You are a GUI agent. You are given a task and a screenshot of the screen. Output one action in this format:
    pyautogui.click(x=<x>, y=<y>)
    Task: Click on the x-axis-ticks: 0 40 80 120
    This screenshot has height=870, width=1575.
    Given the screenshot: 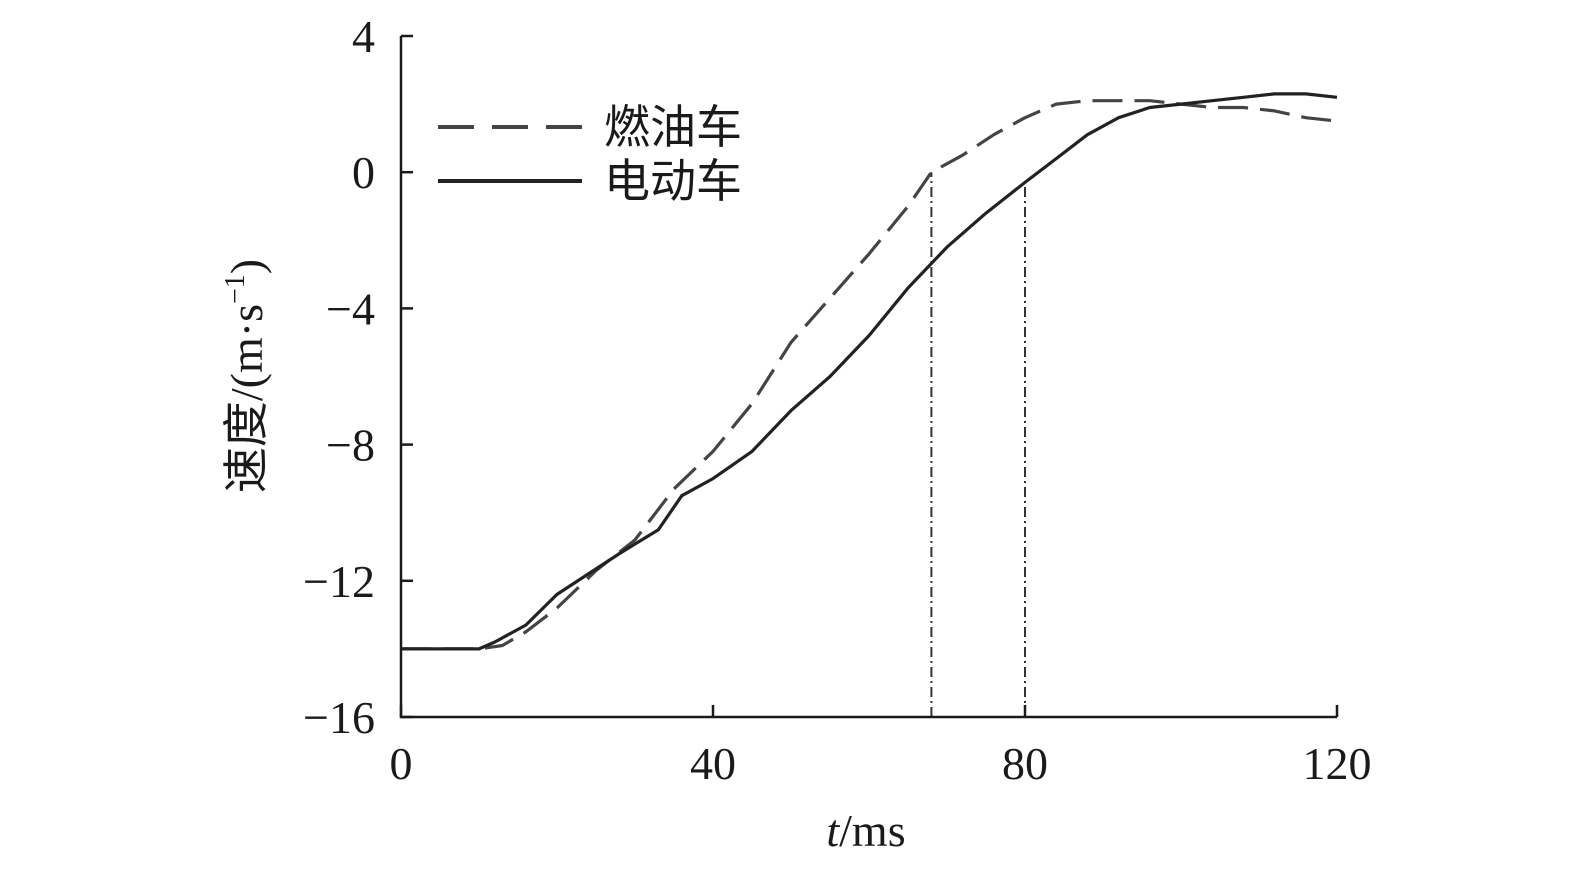 What is the action you would take?
    pyautogui.click(x=881, y=747)
    